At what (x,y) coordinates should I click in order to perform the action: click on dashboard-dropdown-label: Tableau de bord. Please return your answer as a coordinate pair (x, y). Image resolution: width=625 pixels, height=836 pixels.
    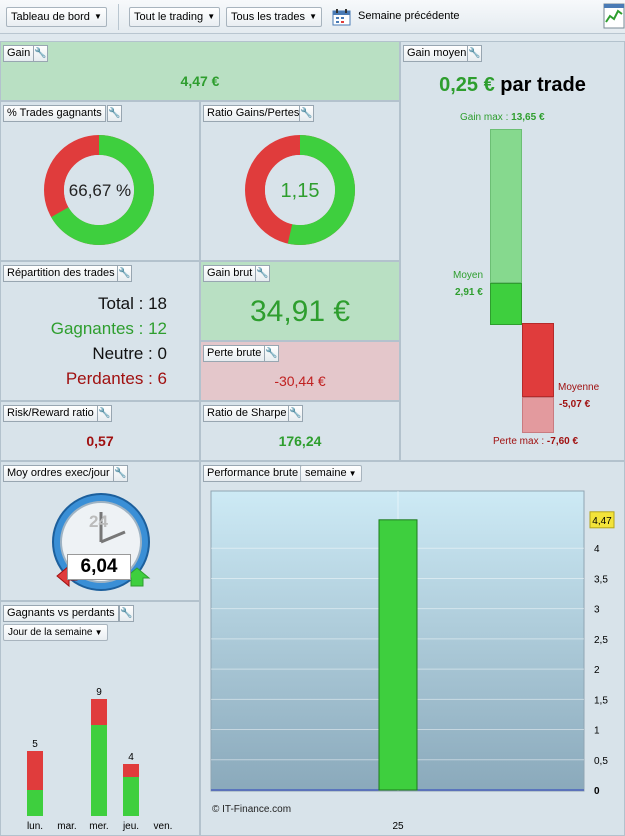
    Looking at the image, I should click on (50, 17).